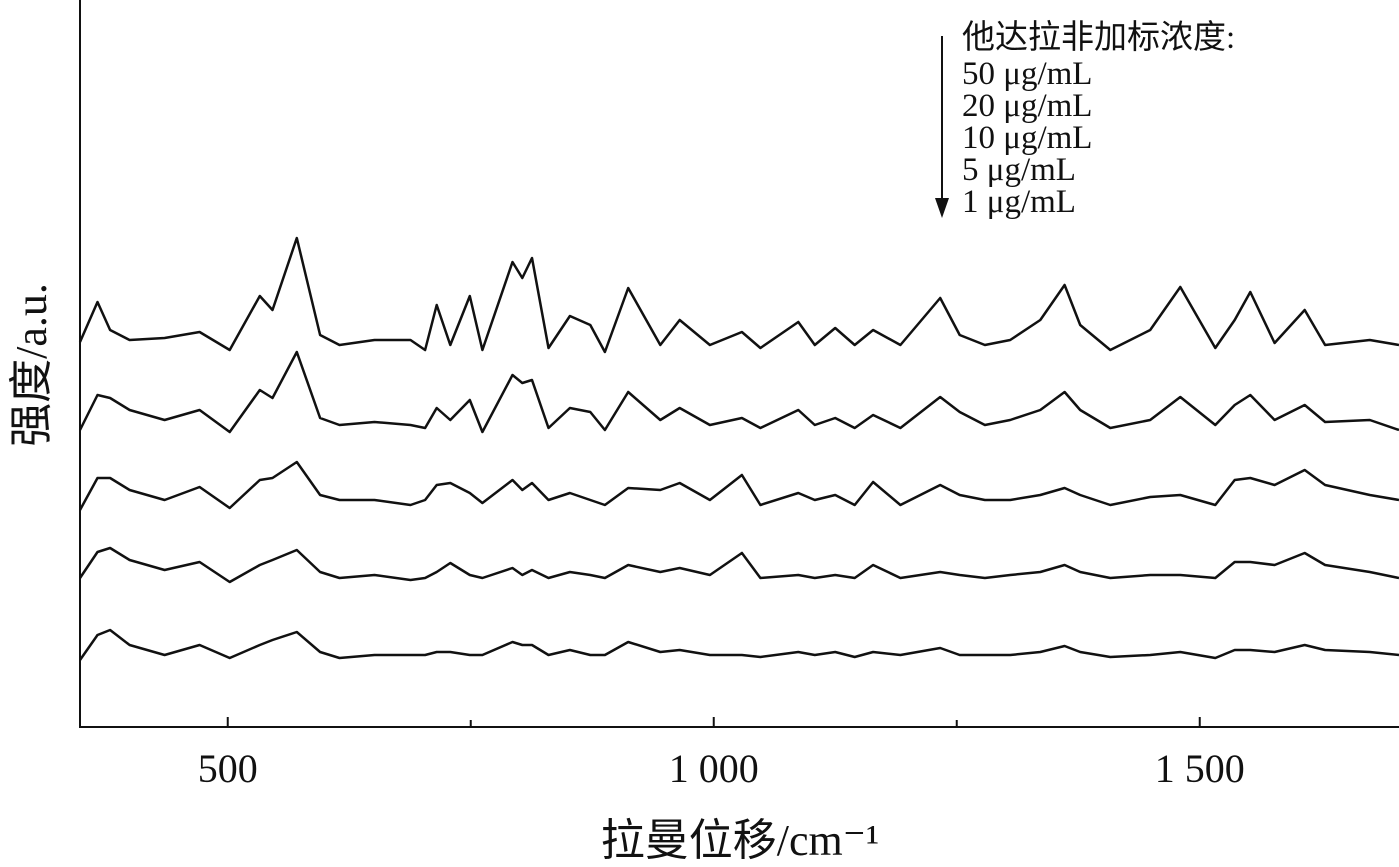  I want to click on x-tick-label: 1 500, so click(1200, 768).